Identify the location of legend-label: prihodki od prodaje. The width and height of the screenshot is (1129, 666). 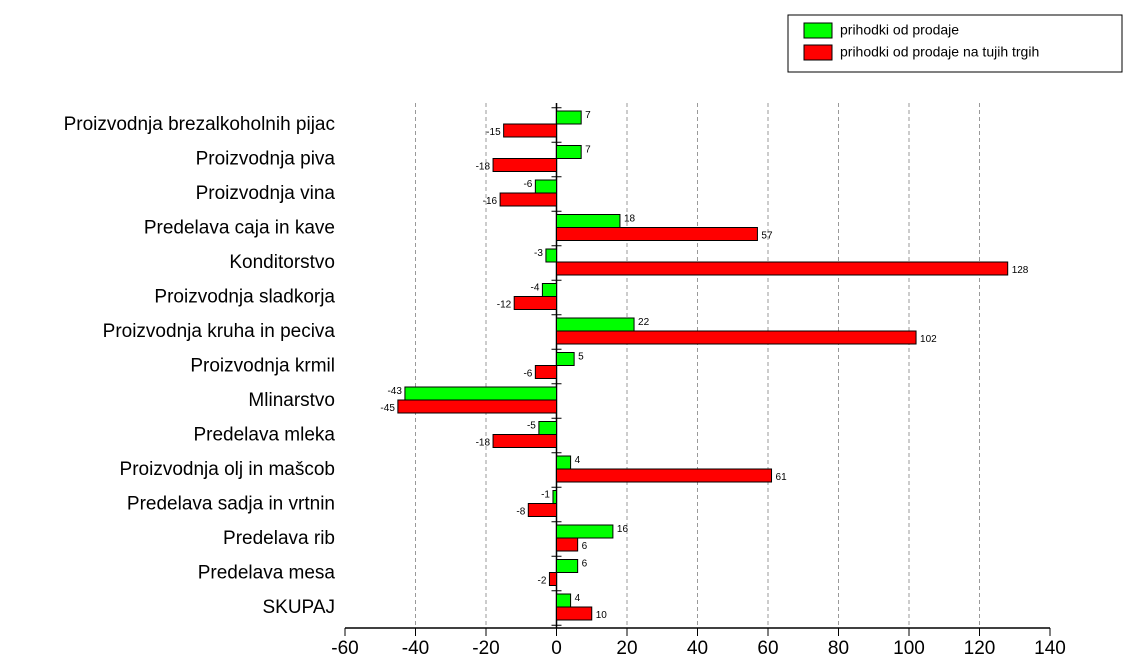
(899, 30).